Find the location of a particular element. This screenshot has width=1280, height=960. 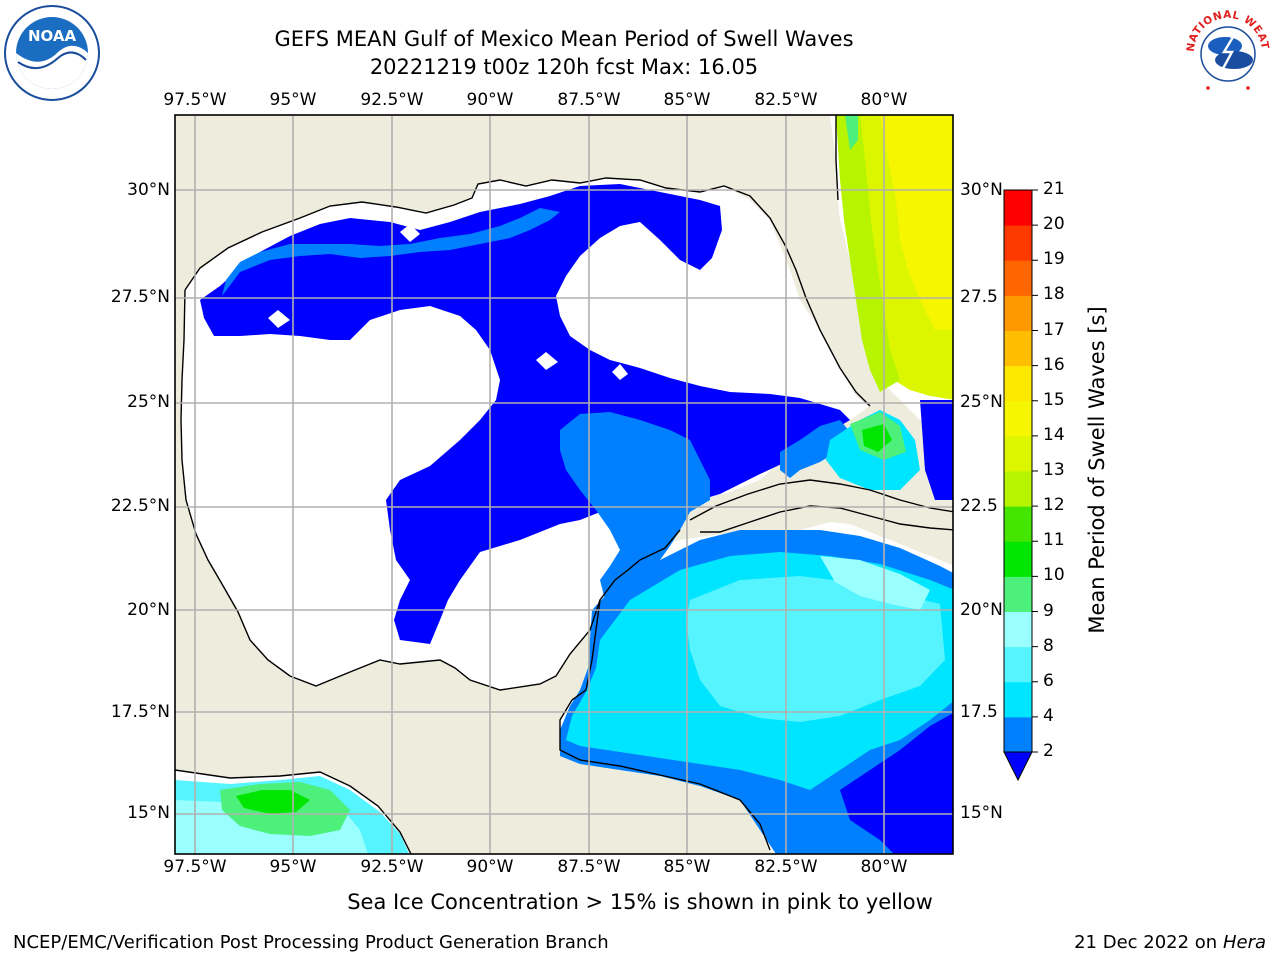

swell-lt2-caribbean-se is located at coordinates (896, 783).